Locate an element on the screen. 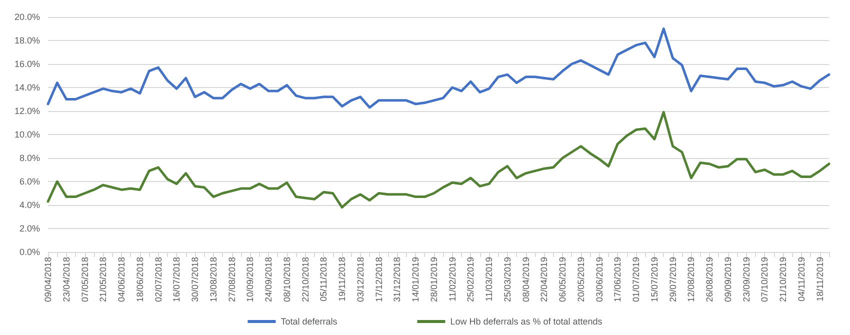 The image size is (850, 335). x-tick-label: 30/07/2018 is located at coordinates (195, 279).